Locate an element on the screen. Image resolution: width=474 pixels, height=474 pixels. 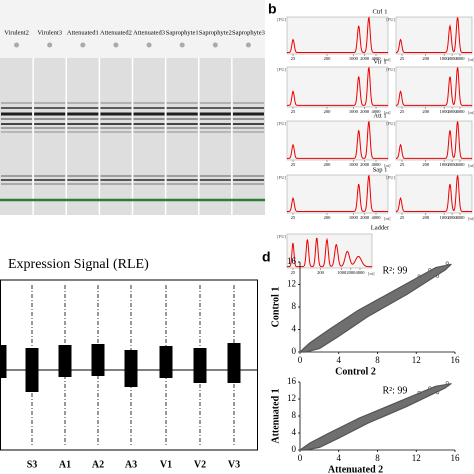
rle-category: V3 is located at coordinates (234, 464).